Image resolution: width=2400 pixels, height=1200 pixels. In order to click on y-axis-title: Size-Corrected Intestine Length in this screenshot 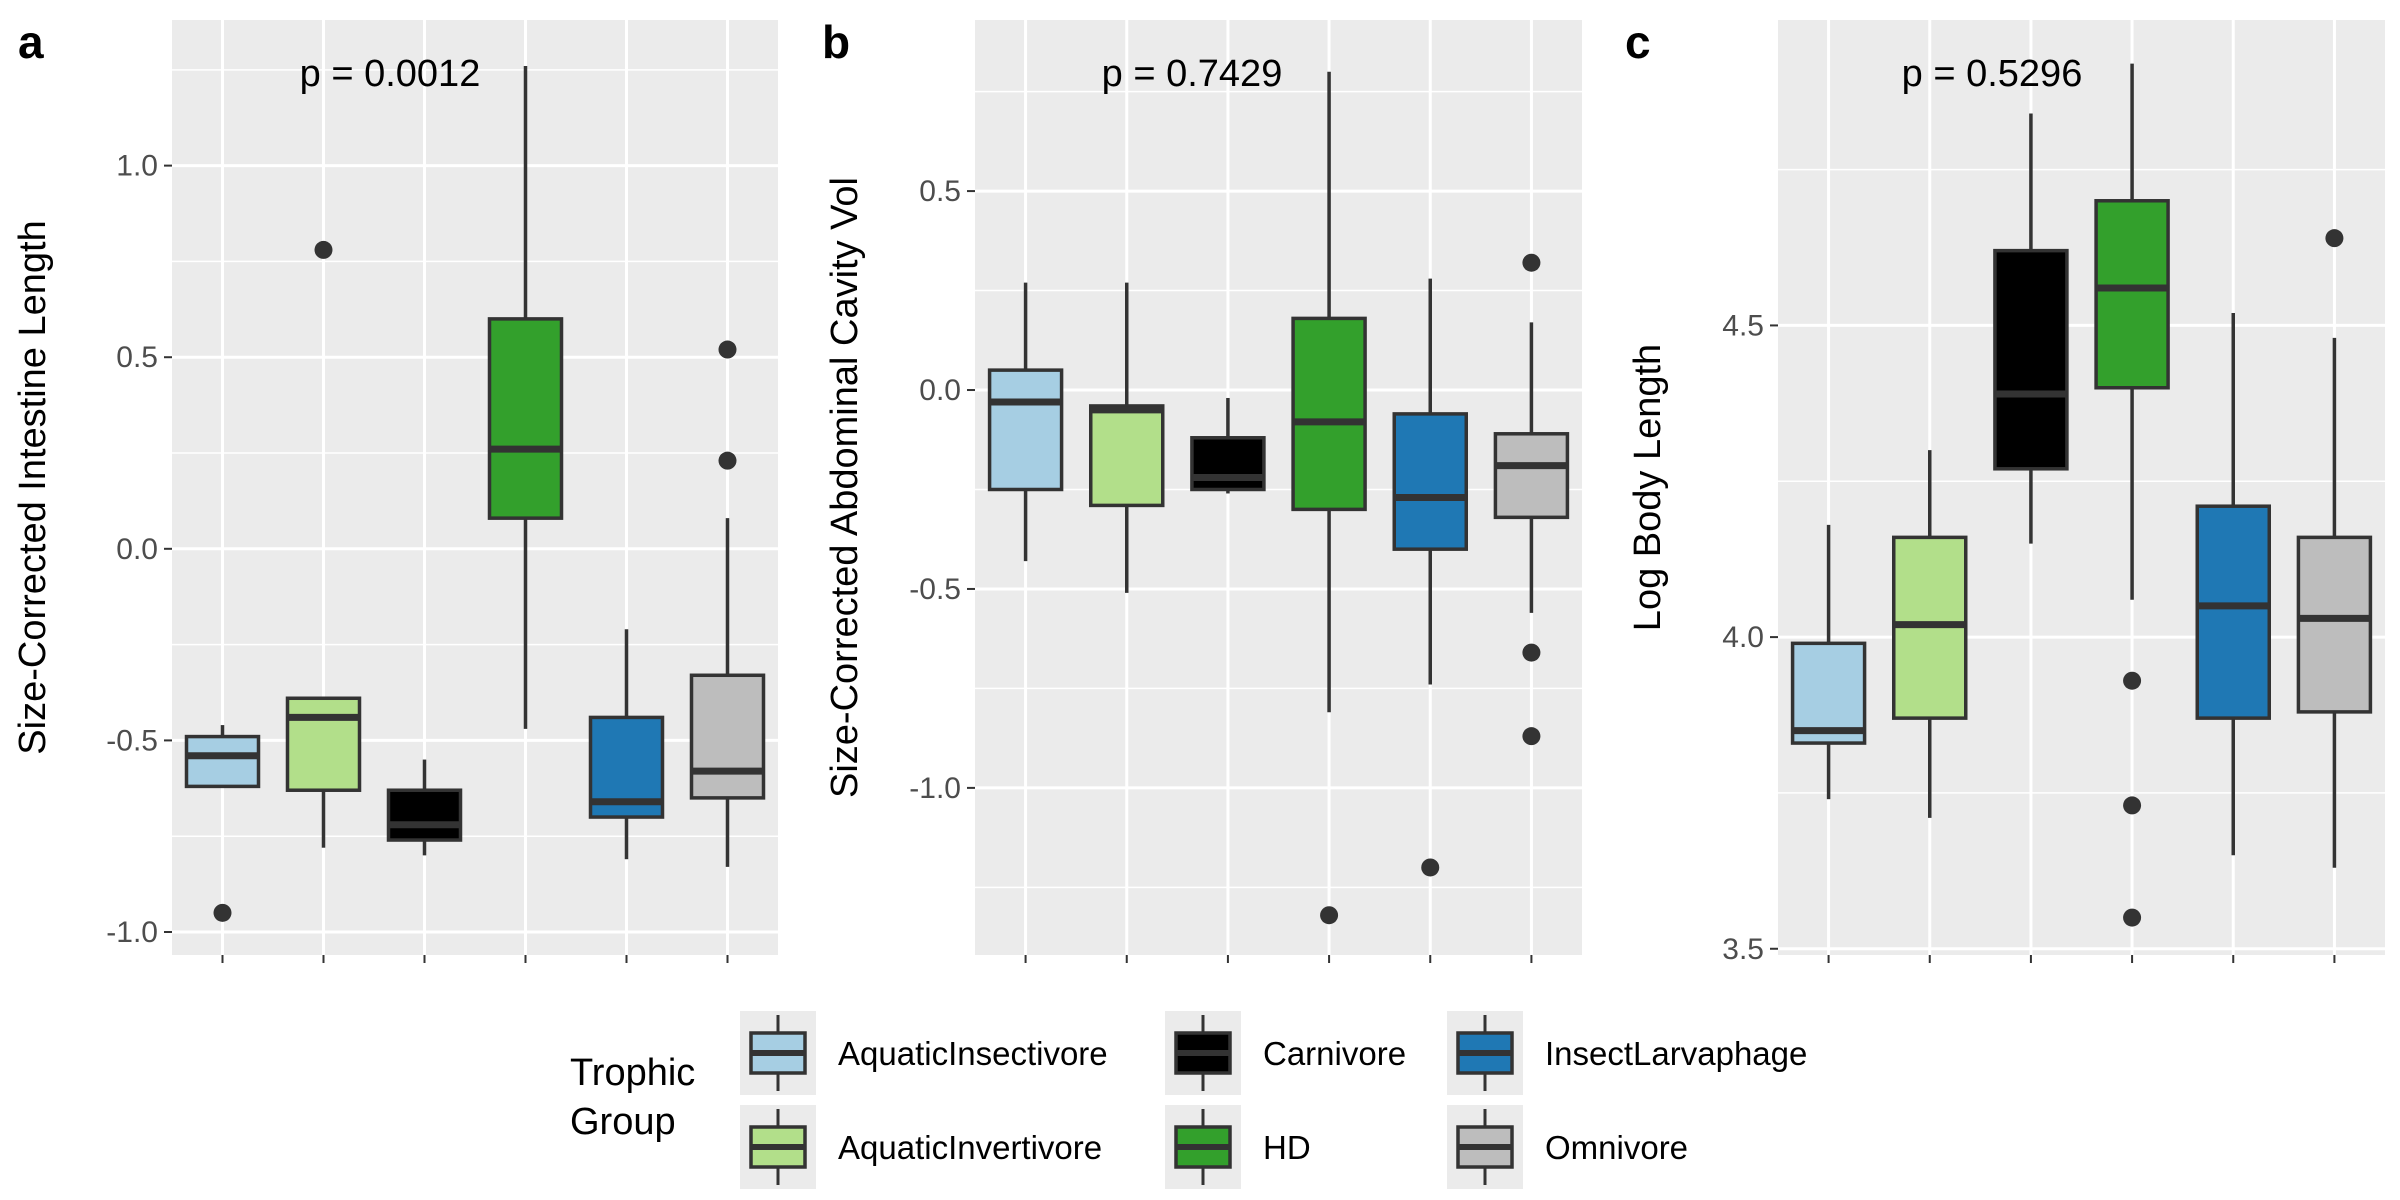, I will do `click(33, 487)`.